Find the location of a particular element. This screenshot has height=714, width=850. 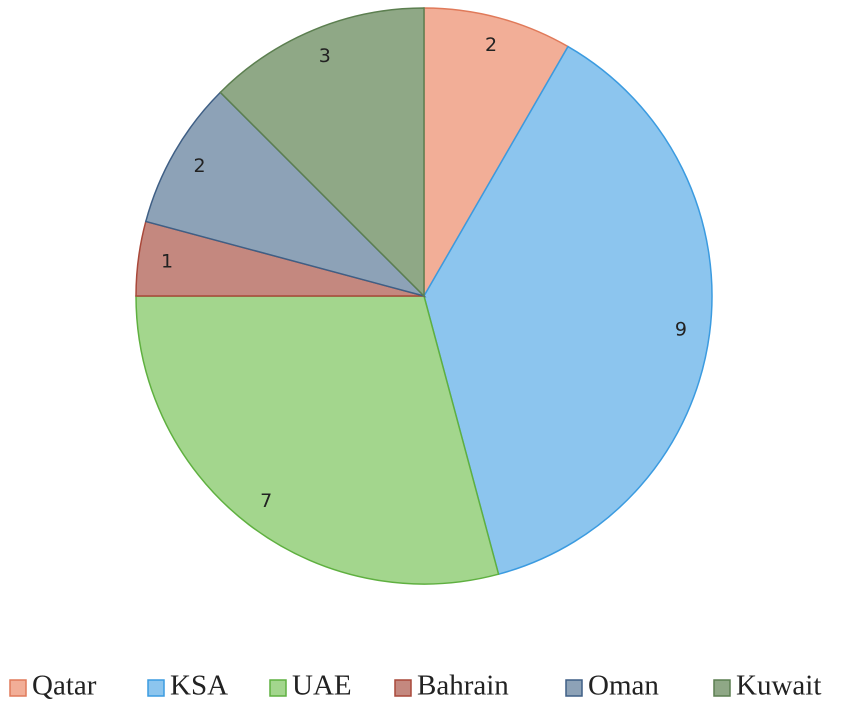

data-label: 9 is located at coordinates (681, 329).